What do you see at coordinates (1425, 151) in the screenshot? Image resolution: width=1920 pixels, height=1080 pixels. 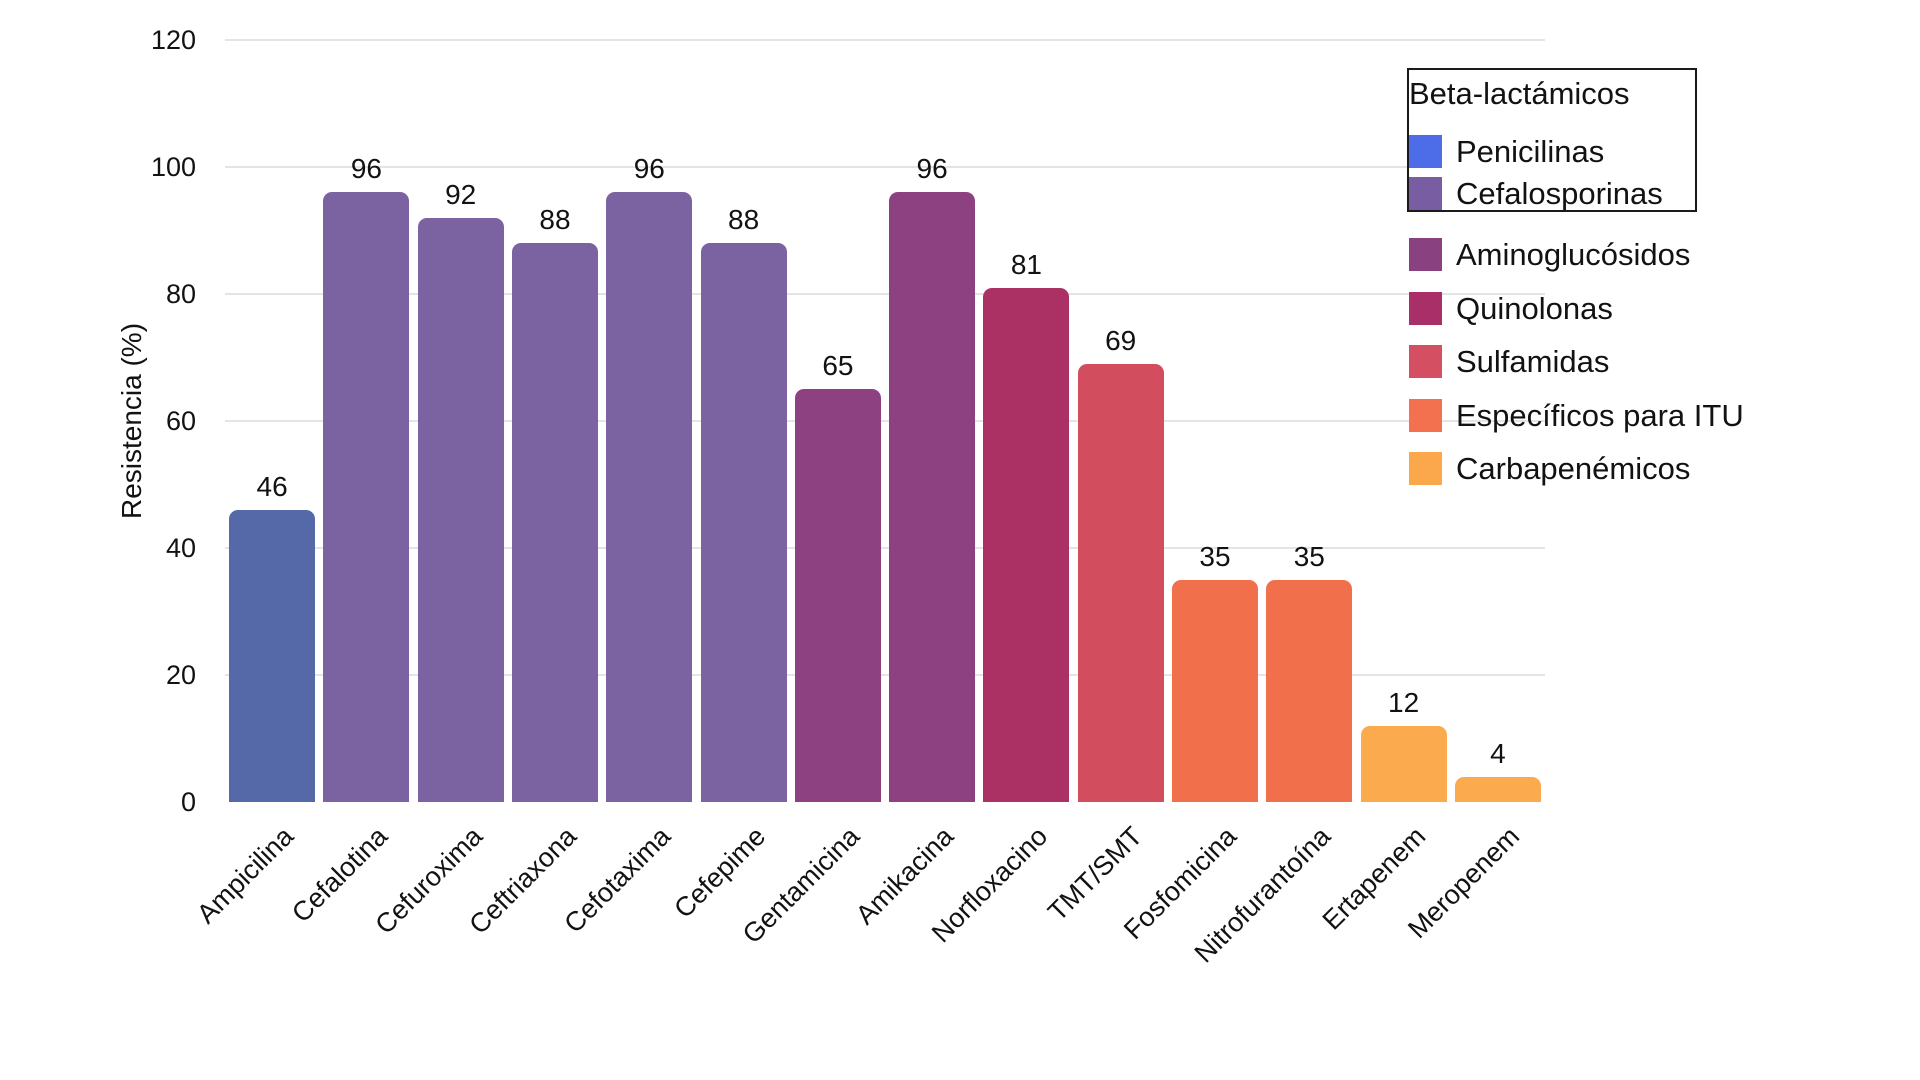 I see `legend-swatch-Penicilinas` at bounding box center [1425, 151].